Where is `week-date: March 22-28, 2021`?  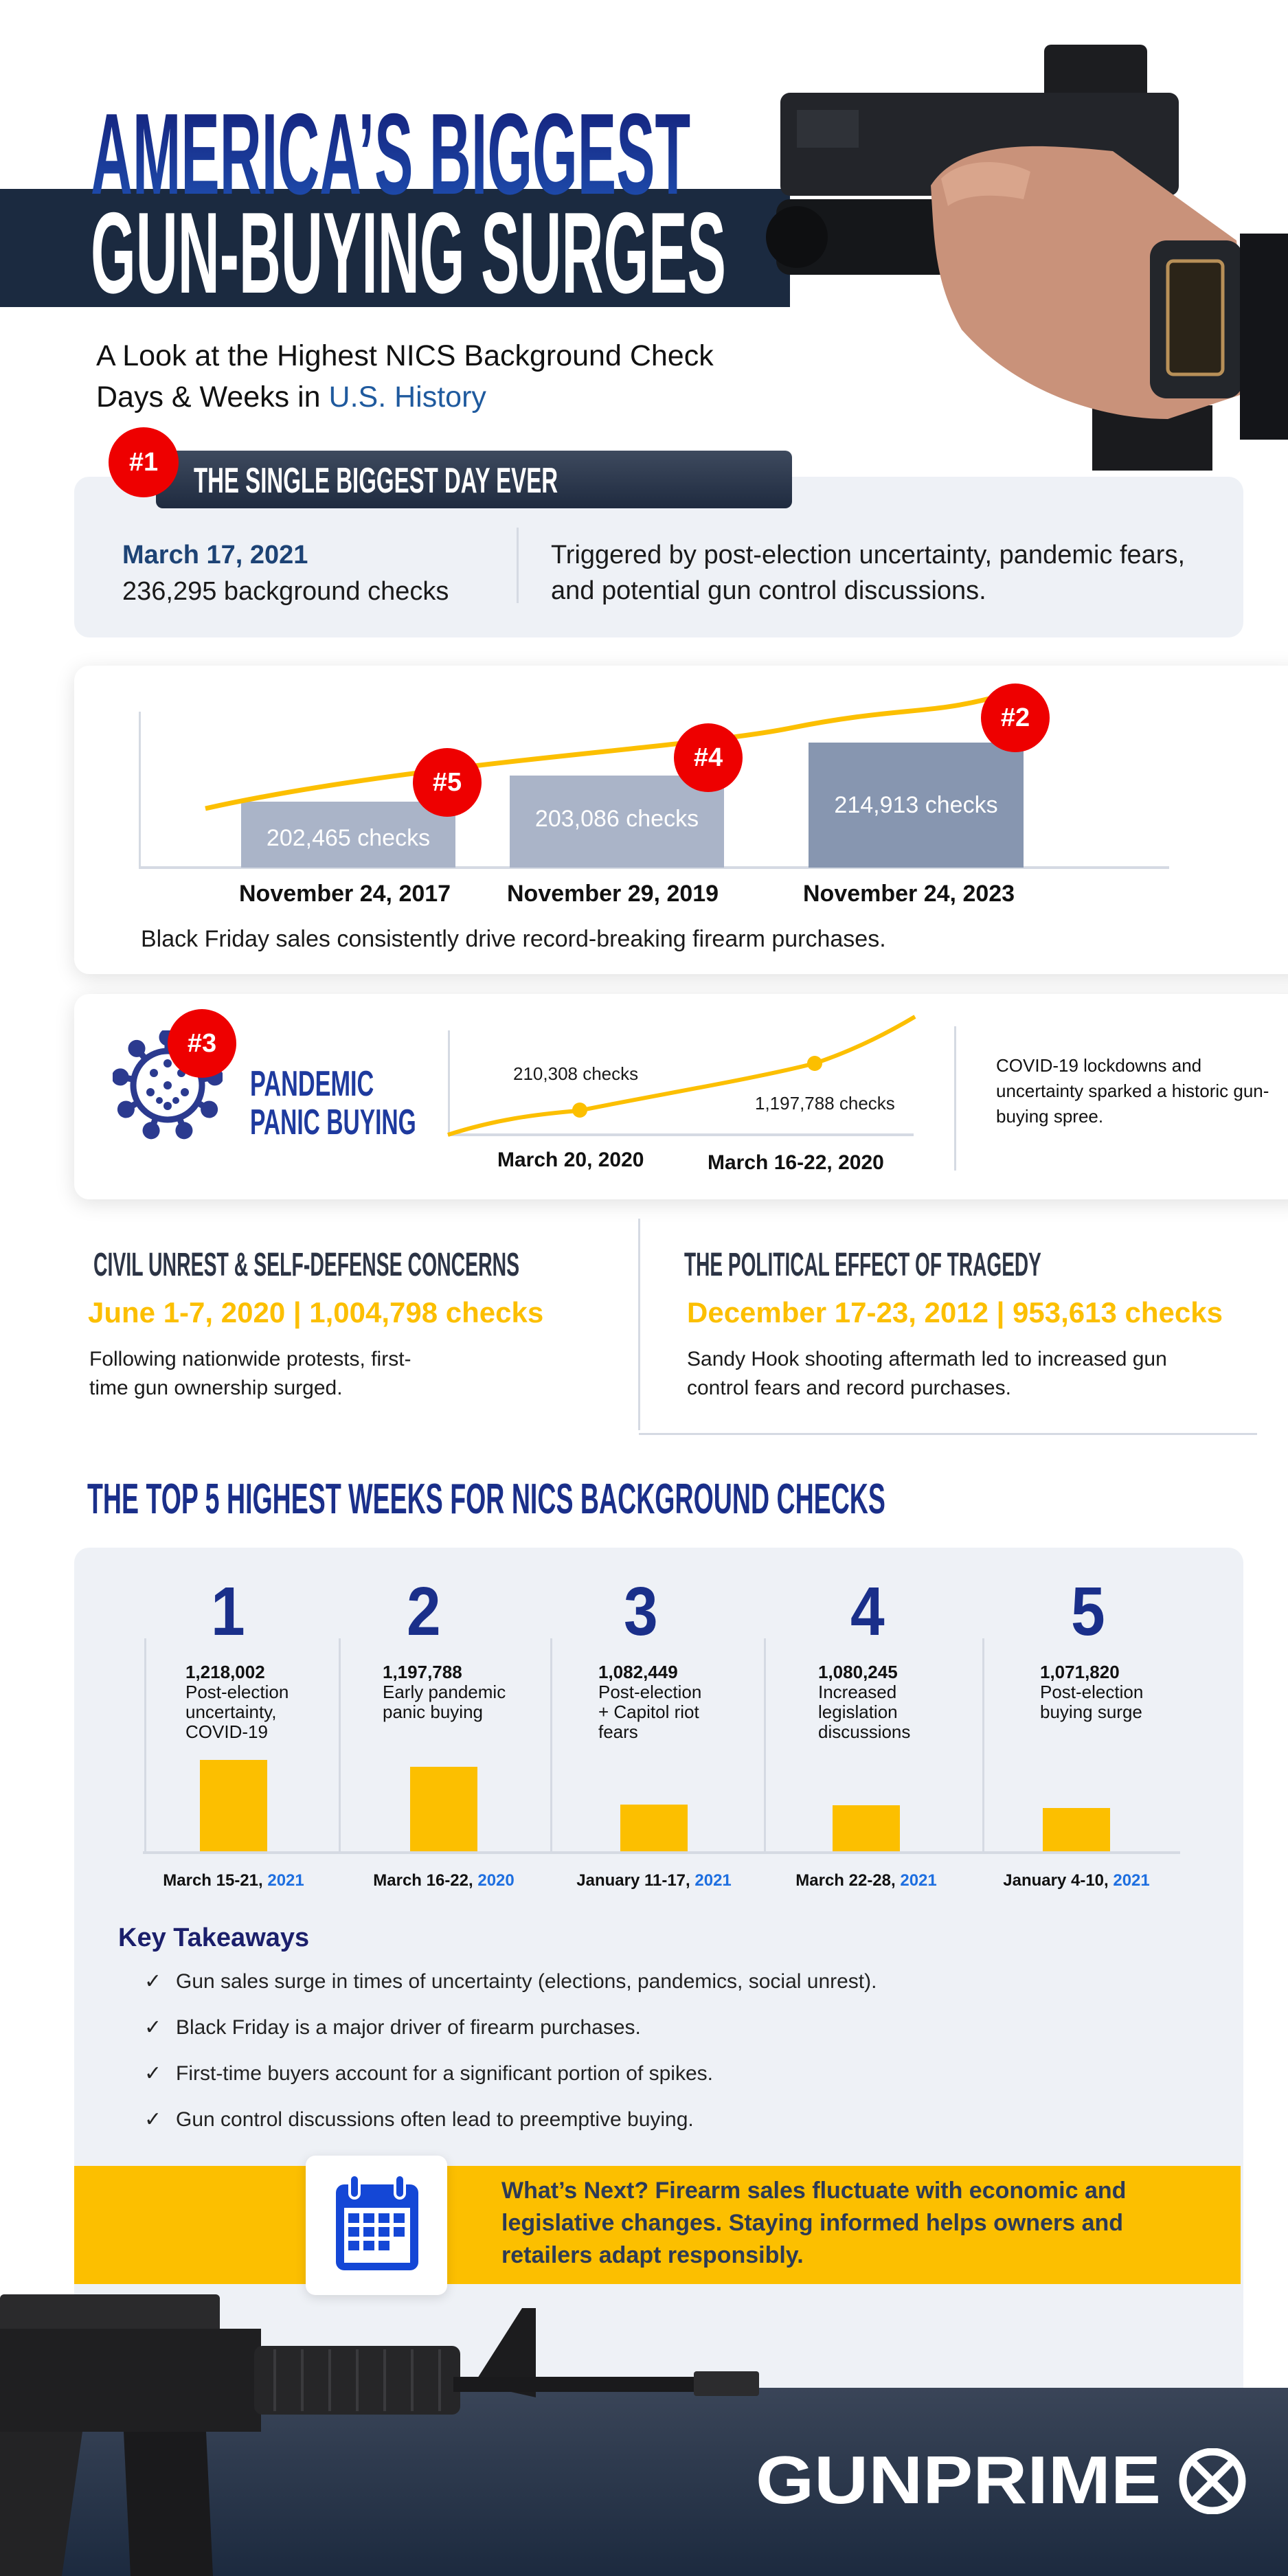 week-date: March 22-28, 2021 is located at coordinates (865, 1880).